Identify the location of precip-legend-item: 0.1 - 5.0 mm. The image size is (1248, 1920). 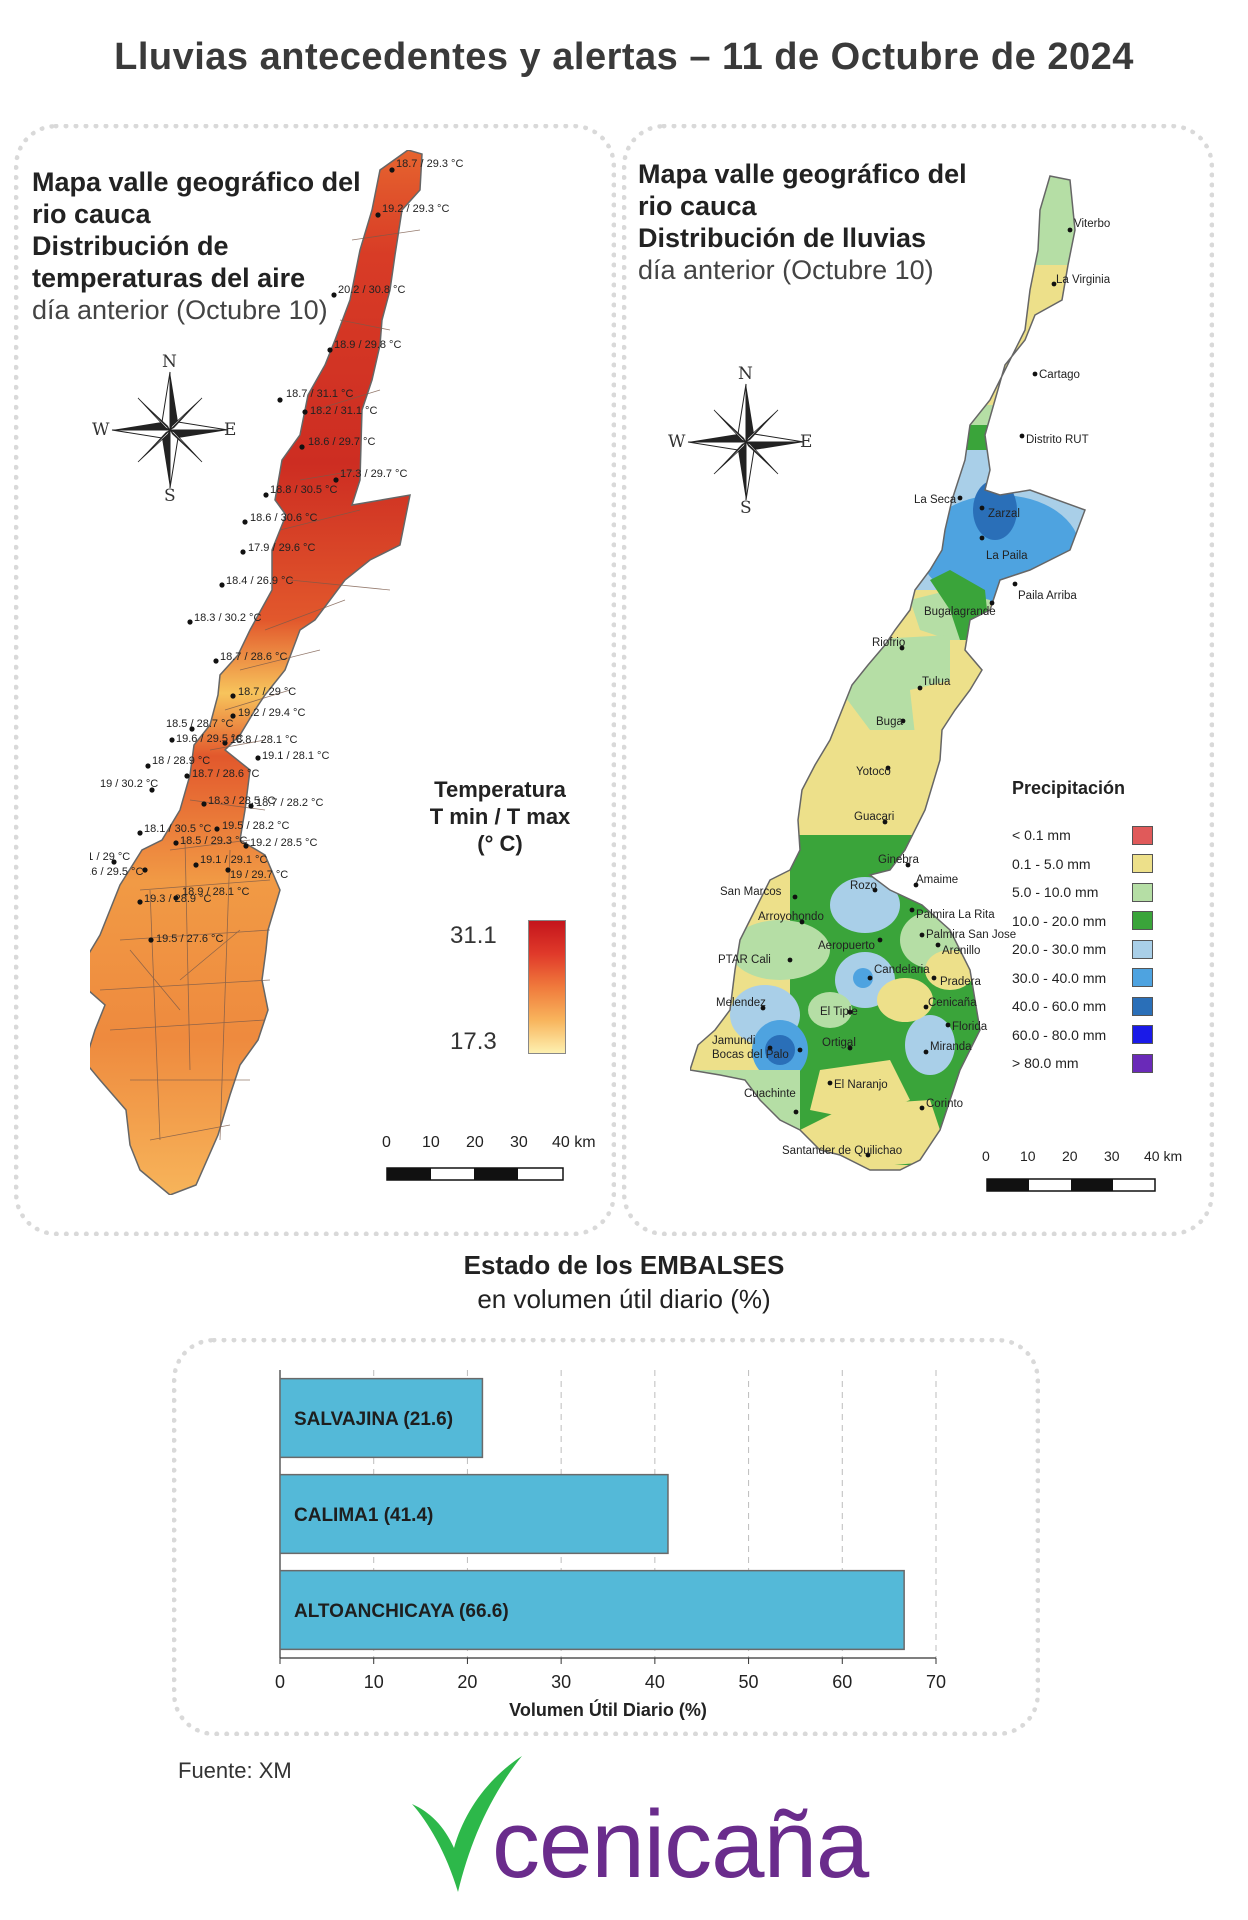
(1107, 864).